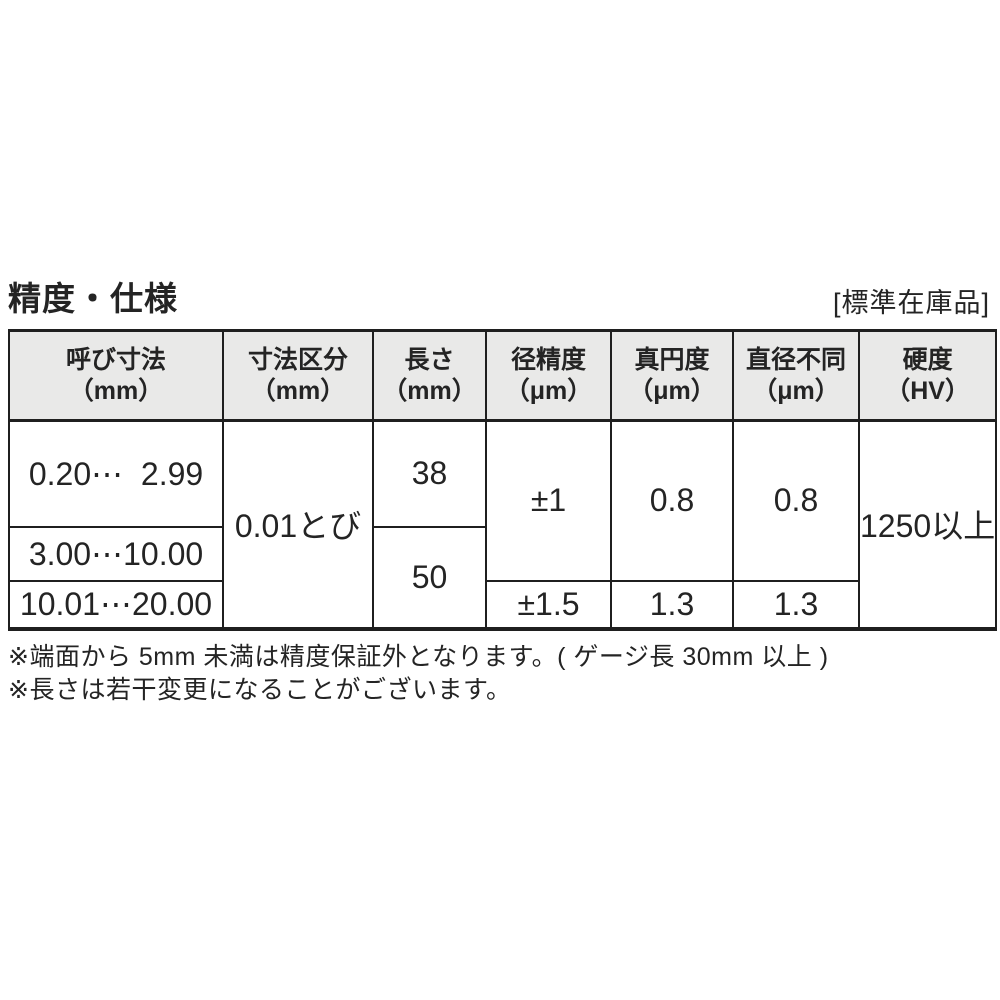 The image size is (1000, 1000). I want to click on cell-diameter-variation-small: 0.8, so click(796, 500).